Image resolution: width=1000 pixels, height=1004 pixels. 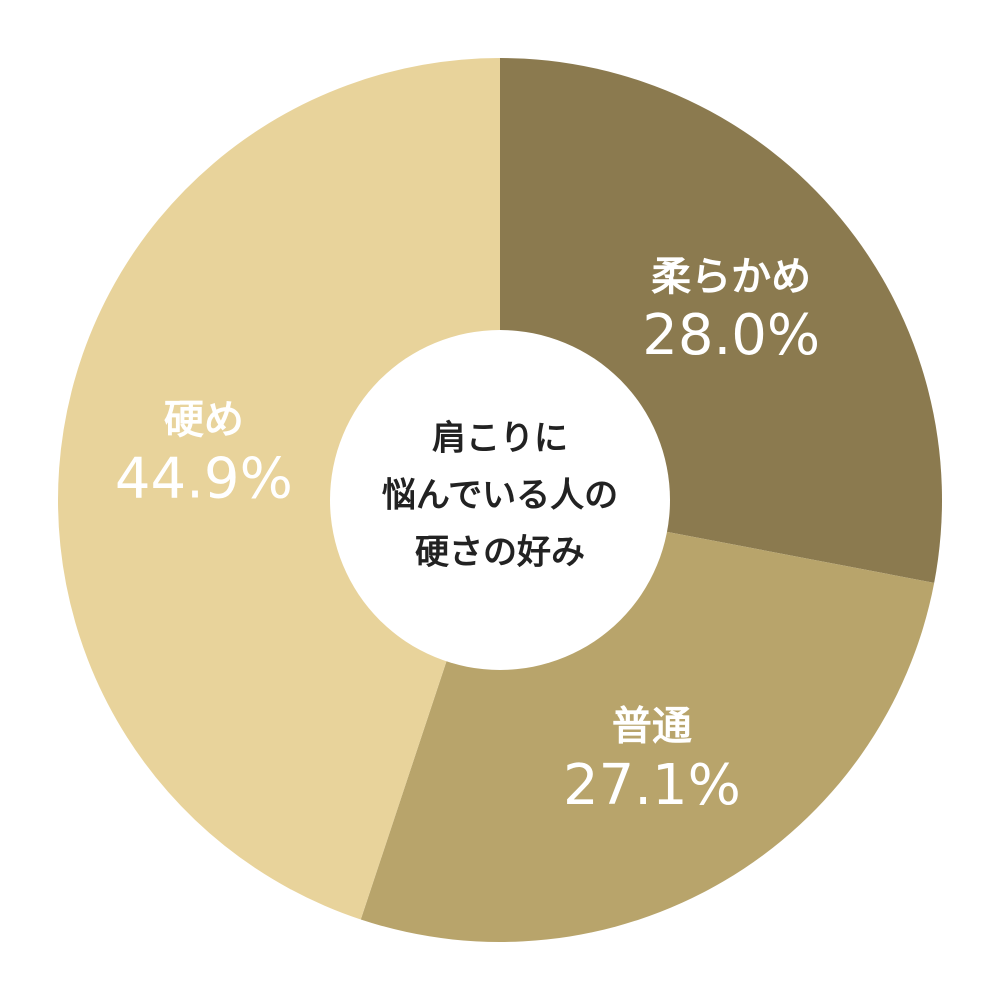 I want to click on value-label: 44.9%, so click(x=204, y=478).